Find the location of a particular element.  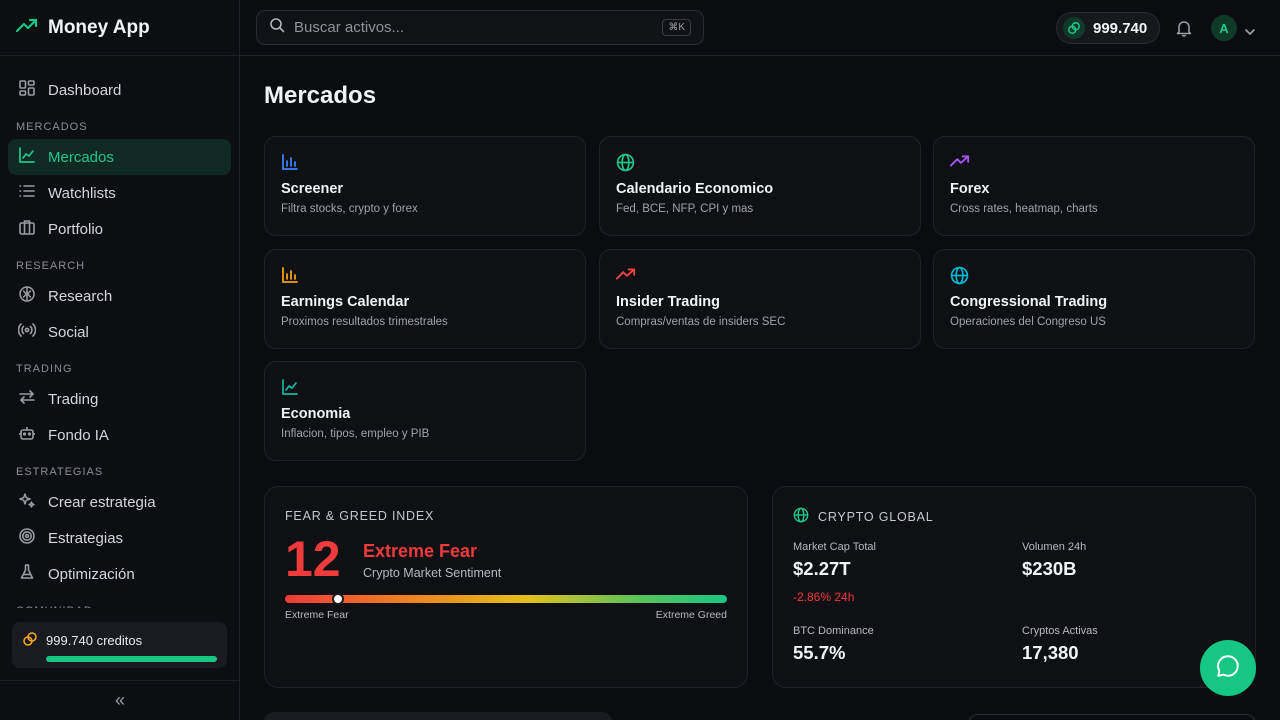

sidebar-item-label: Optimización is located at coordinates (91, 574).